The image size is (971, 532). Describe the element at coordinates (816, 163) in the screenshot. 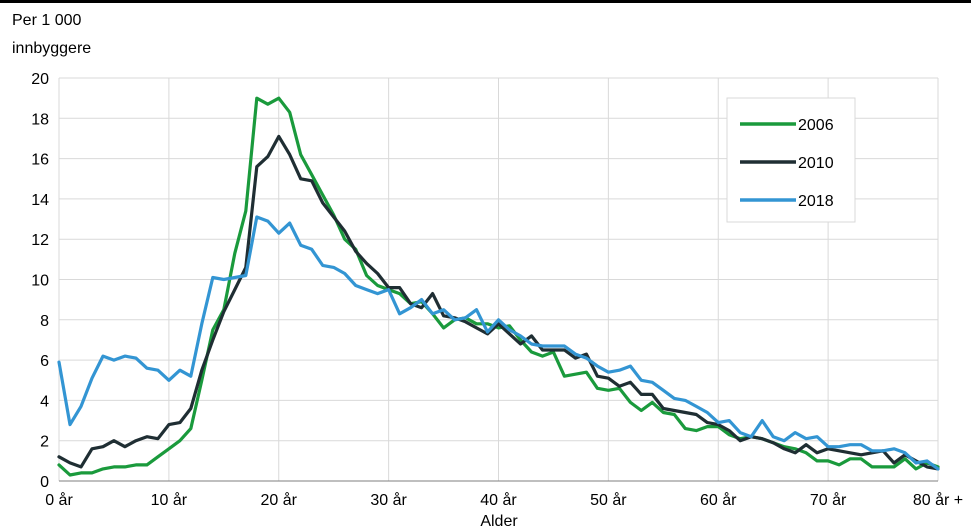

I see `legend-label-2010: 2010` at that location.